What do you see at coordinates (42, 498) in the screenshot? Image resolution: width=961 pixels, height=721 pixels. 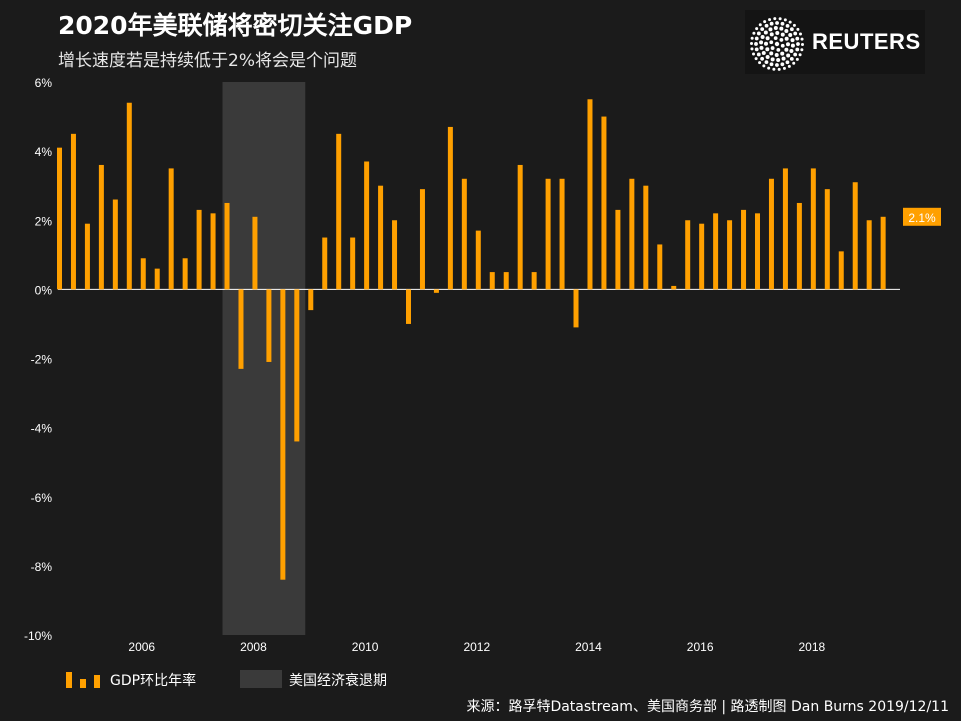 I see `y-tick-label: -6%` at bounding box center [42, 498].